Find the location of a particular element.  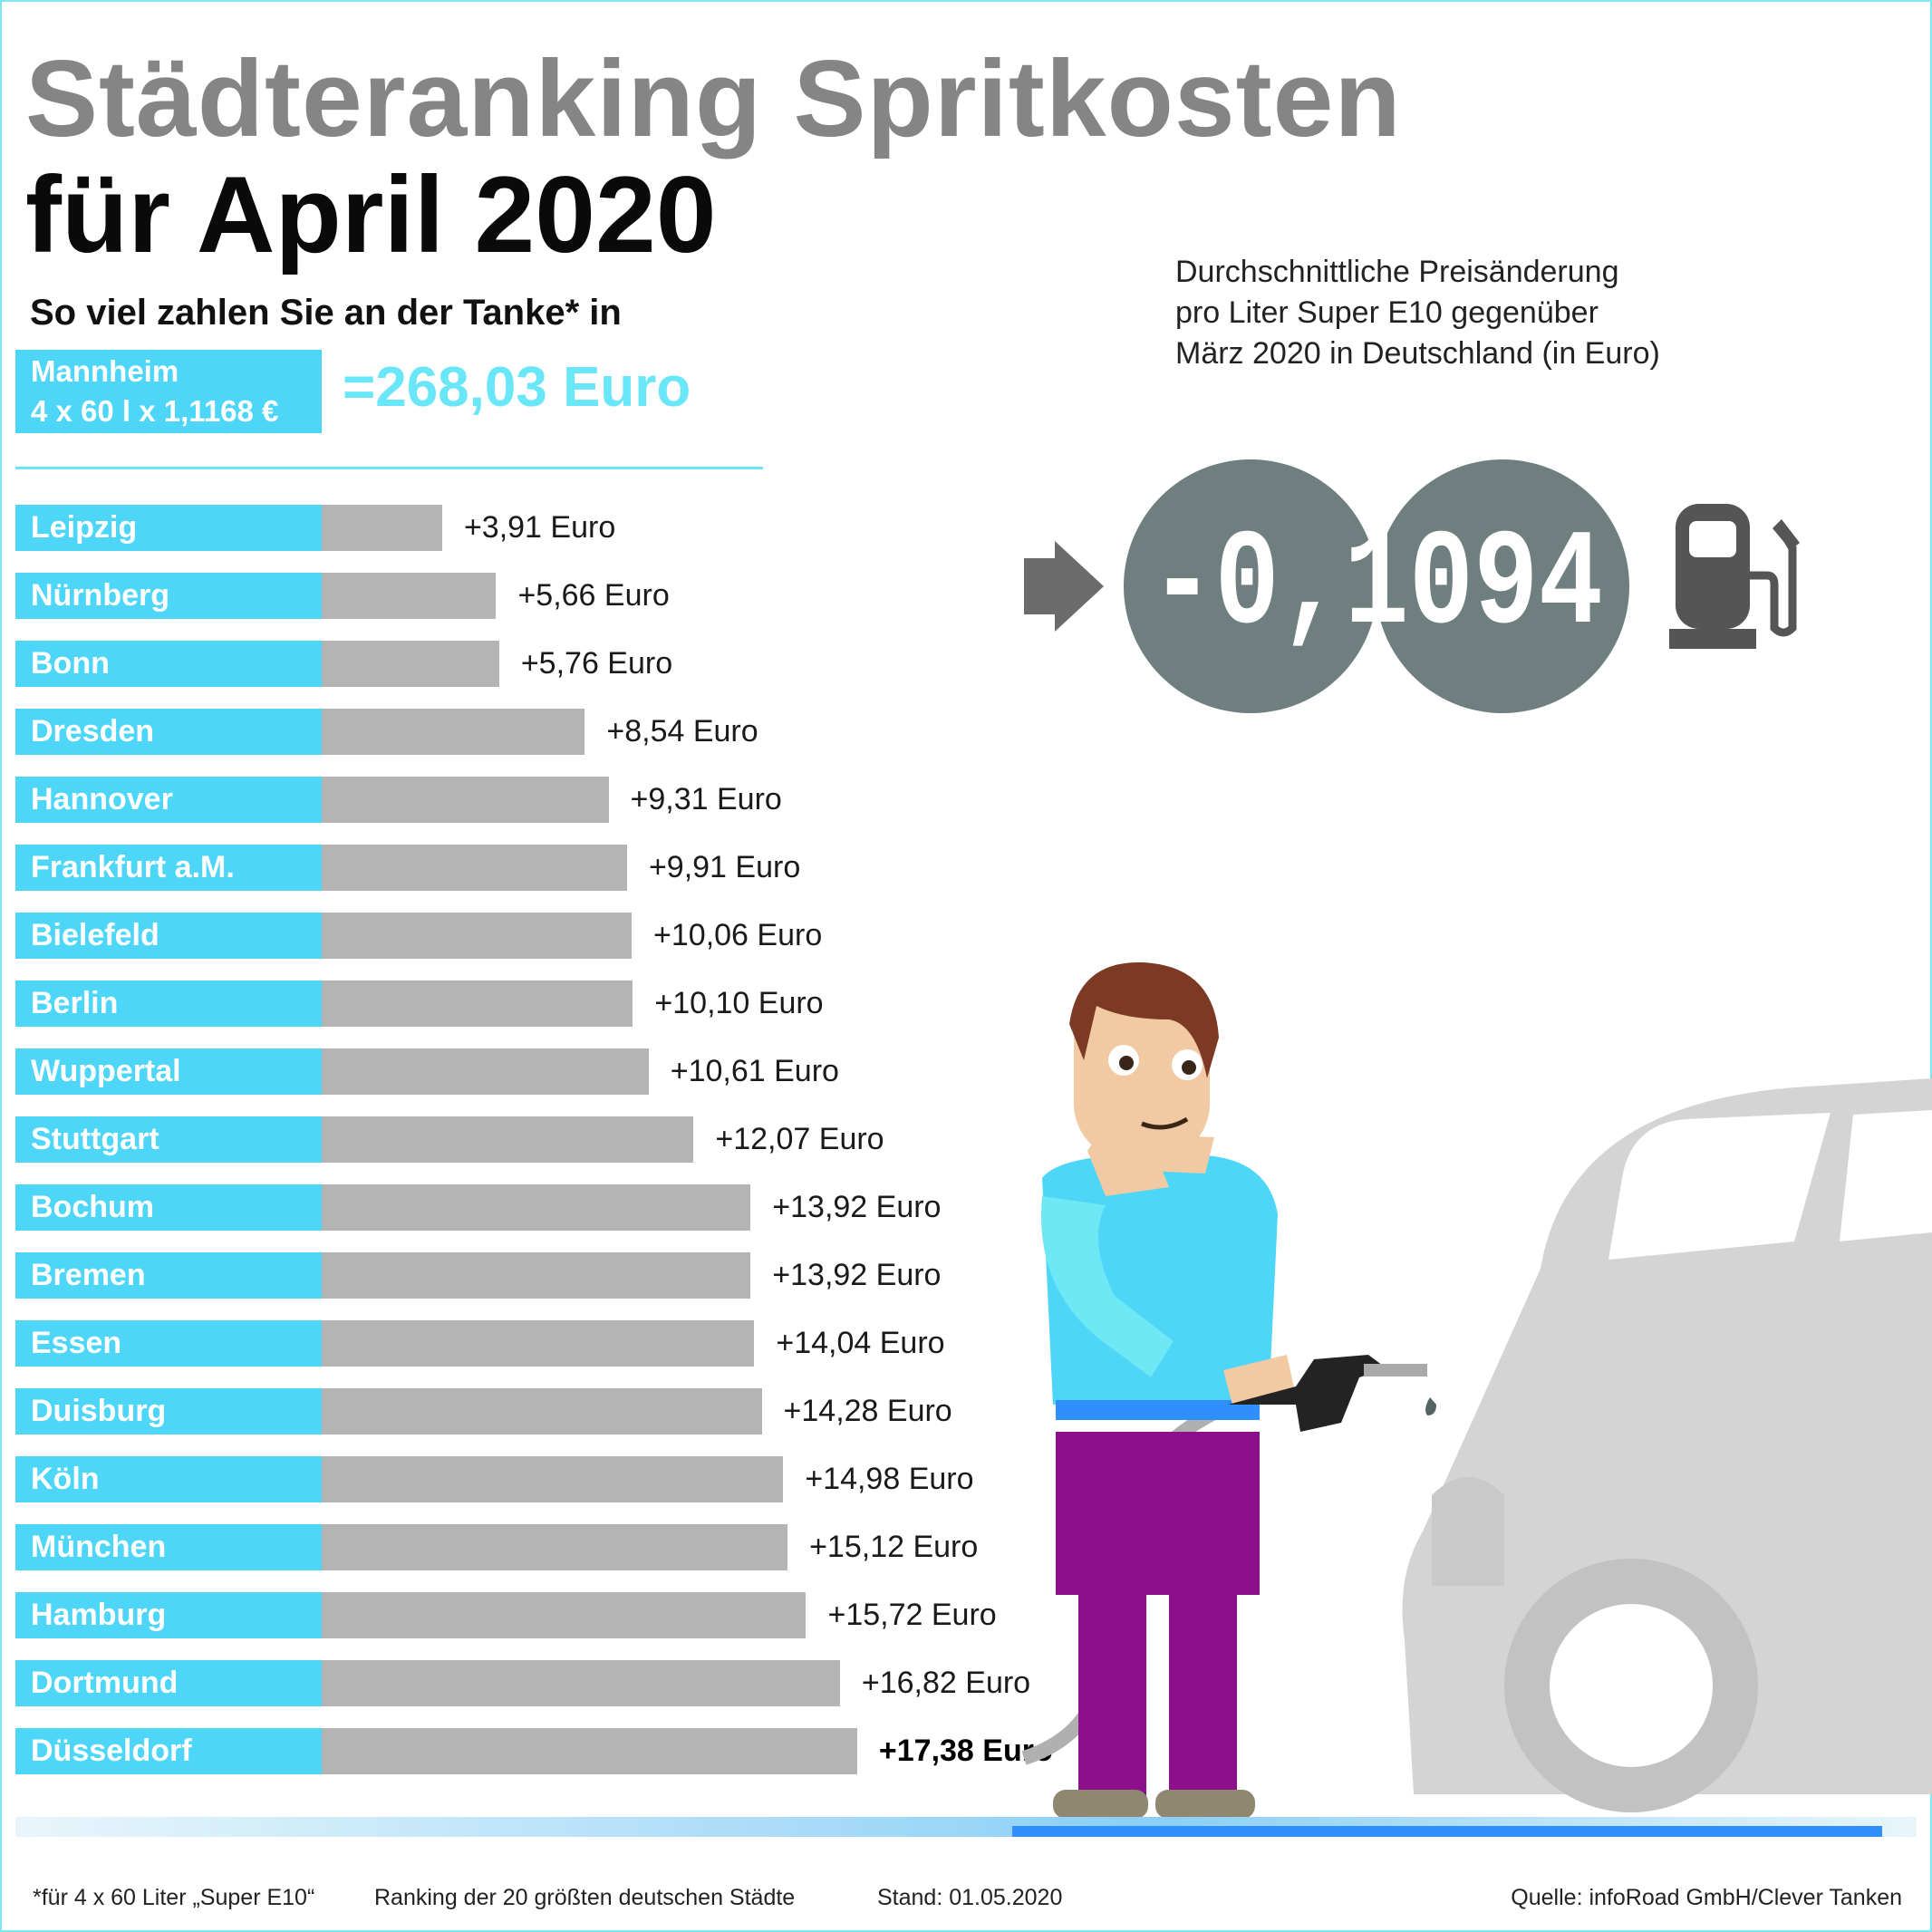

display-circle-left is located at coordinates (1250, 586).